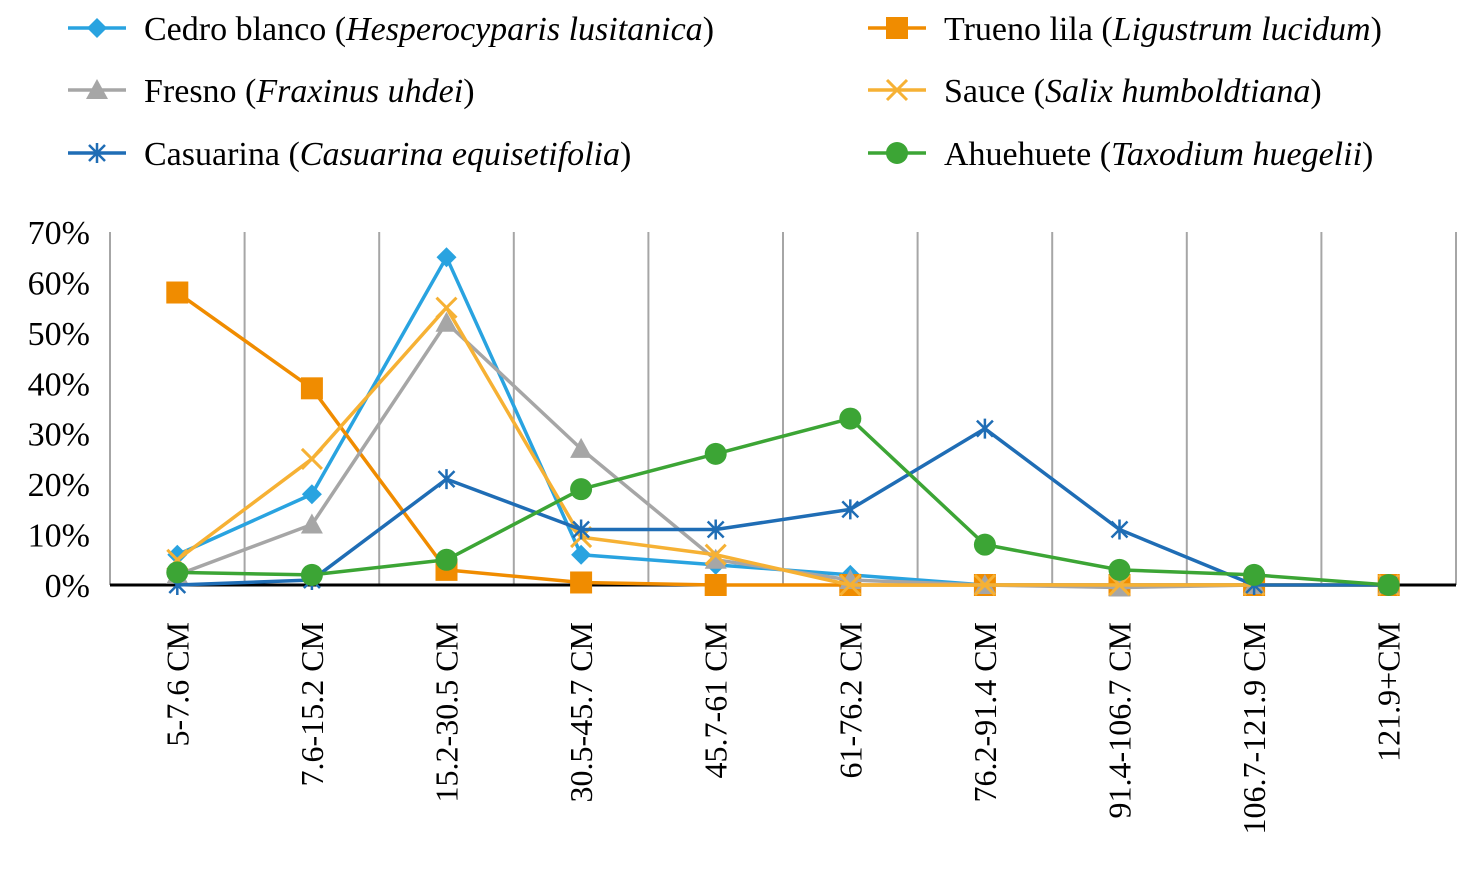 Image resolution: width=1473 pixels, height=873 pixels. Describe the element at coordinates (429, 29) in the screenshot. I see `legend-label: Cedro blanco (Hesperocyparis lusitanica)` at that location.